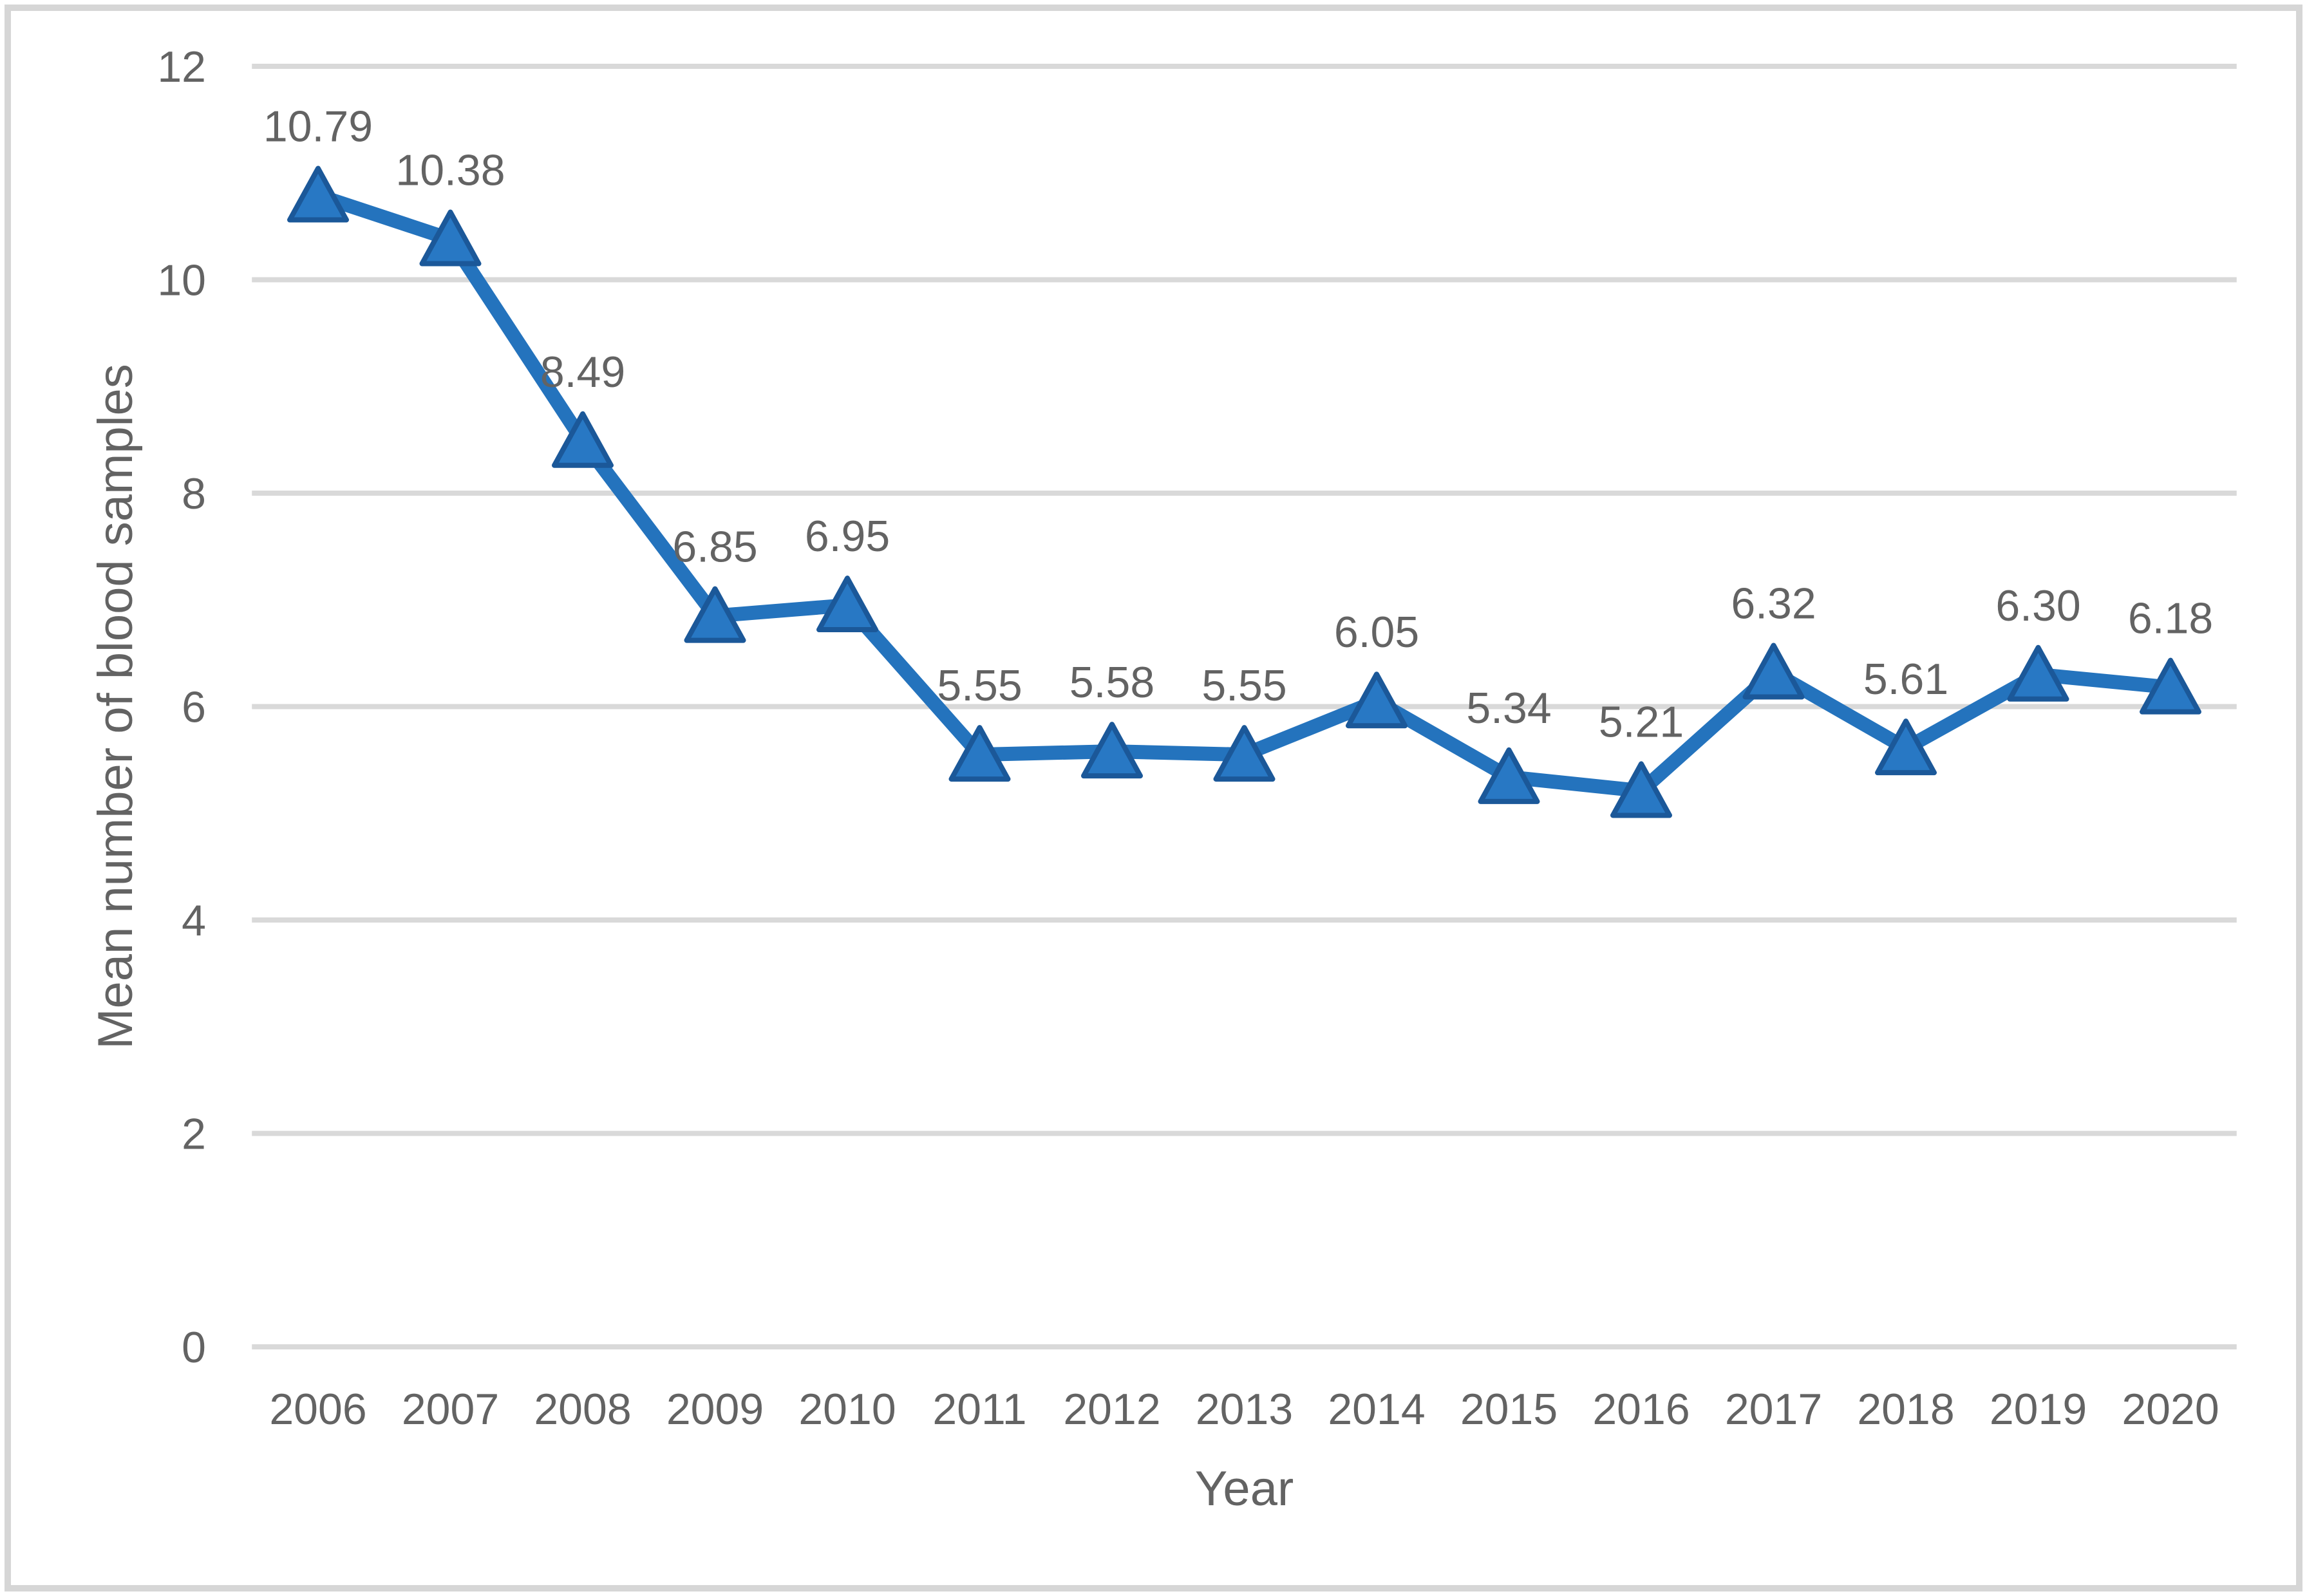 The image size is (2307, 1596). I want to click on data-label: 8.49, so click(582, 372).